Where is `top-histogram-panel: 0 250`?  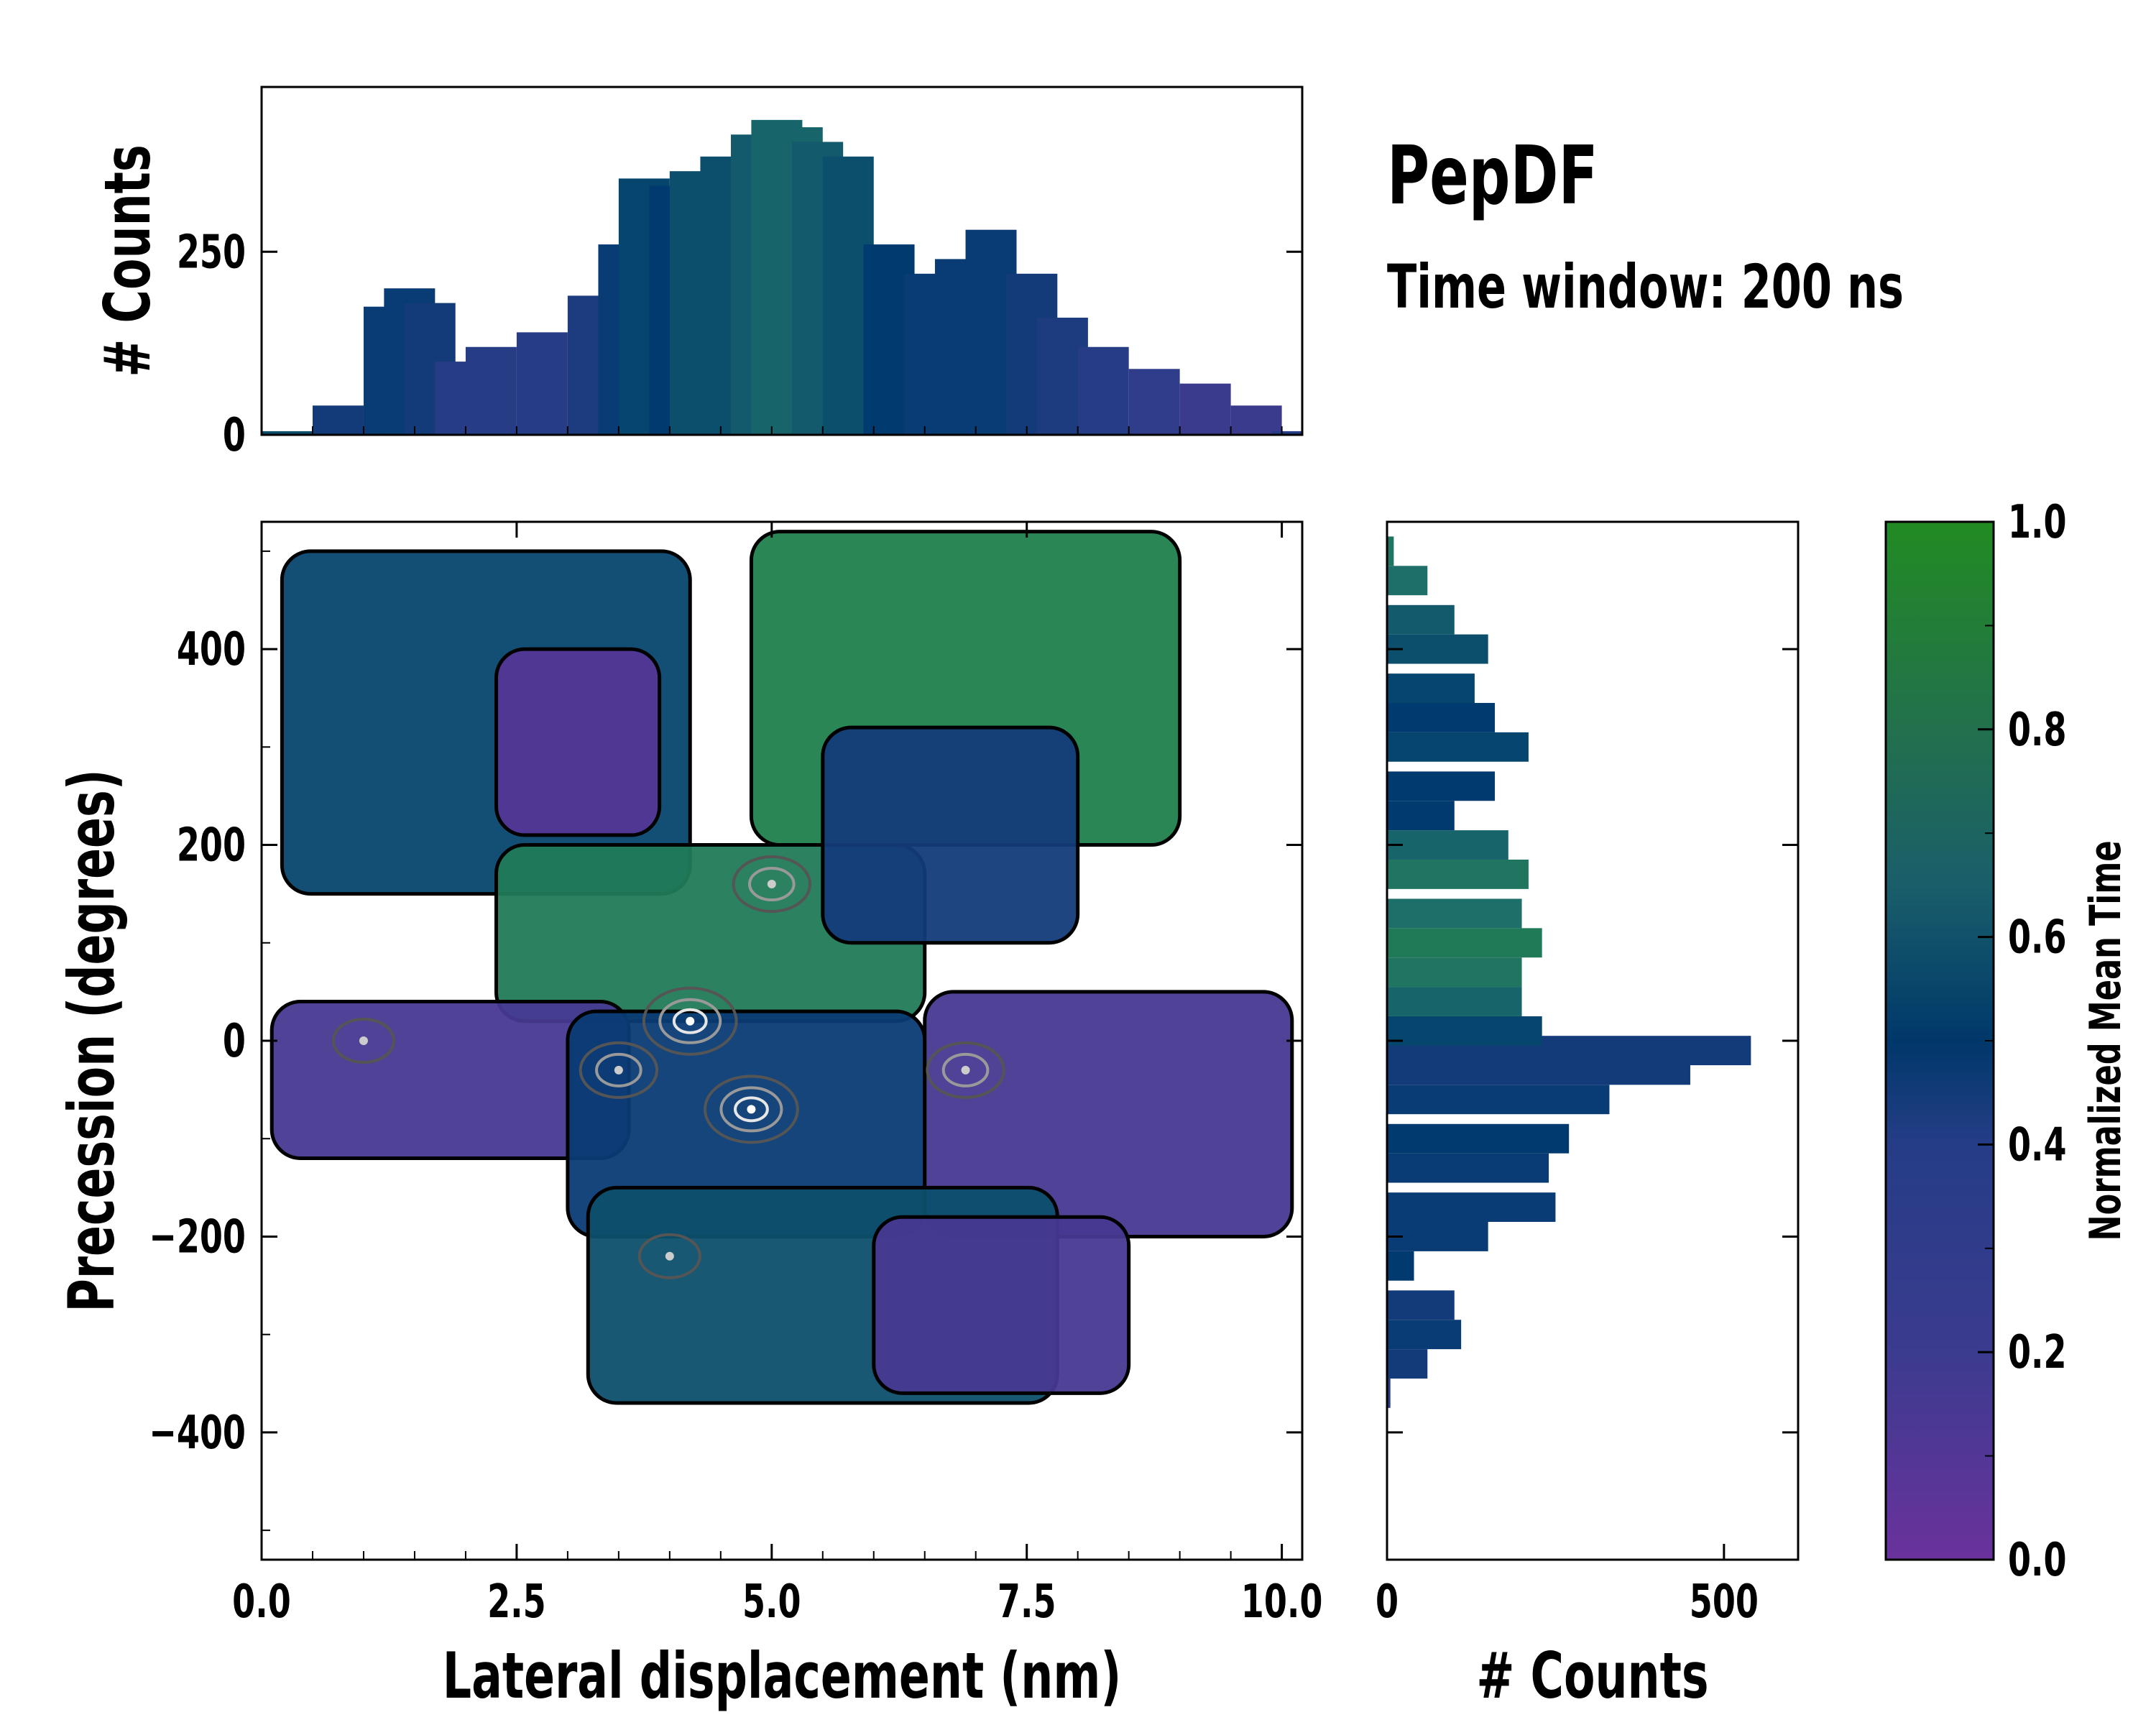
top-histogram-panel: 0 250 is located at coordinates (741, 274).